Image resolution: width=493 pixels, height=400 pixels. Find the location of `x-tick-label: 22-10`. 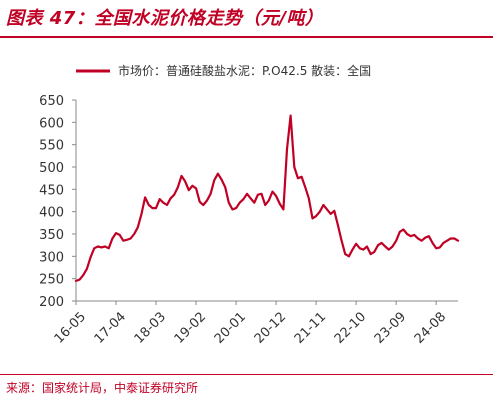

x-tick-label: 22-10 is located at coordinates (350, 327).